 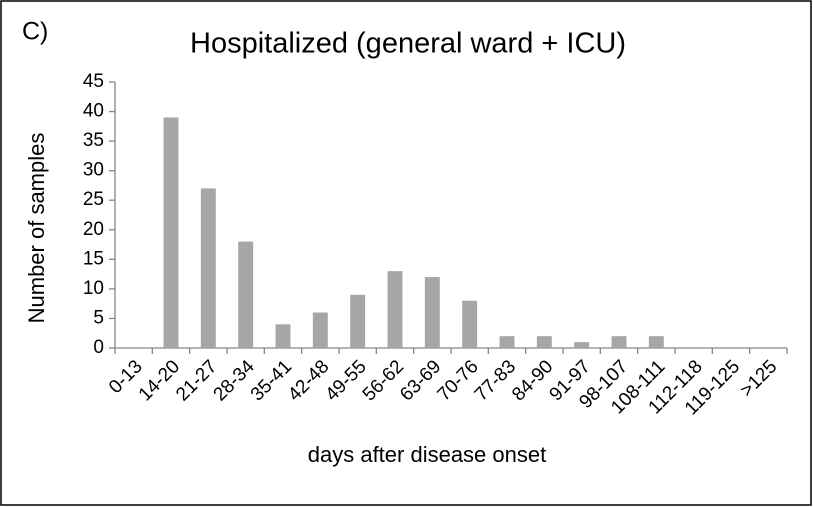 I want to click on y-tick-label: 30, so click(x=93, y=170).